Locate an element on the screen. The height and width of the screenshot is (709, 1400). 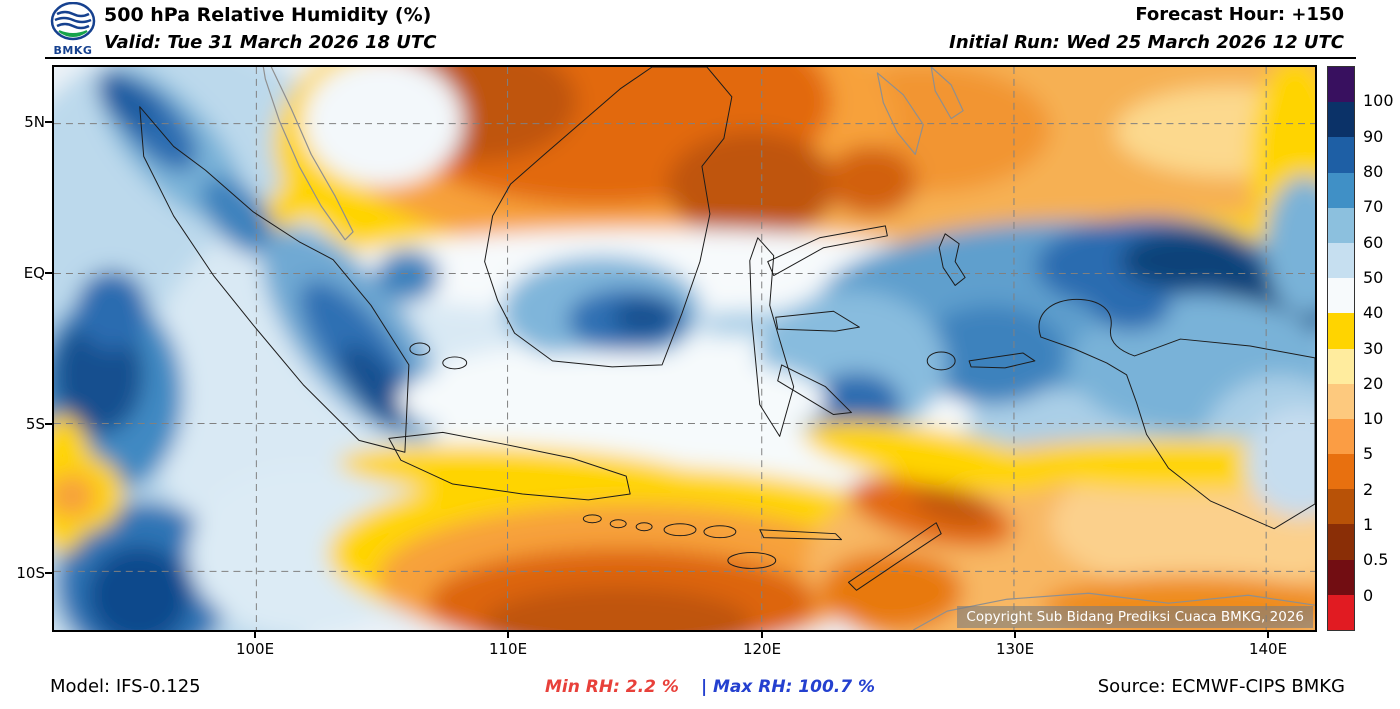
source-label: Source: ECMWF-CIPS BMKG is located at coordinates (1221, 686).